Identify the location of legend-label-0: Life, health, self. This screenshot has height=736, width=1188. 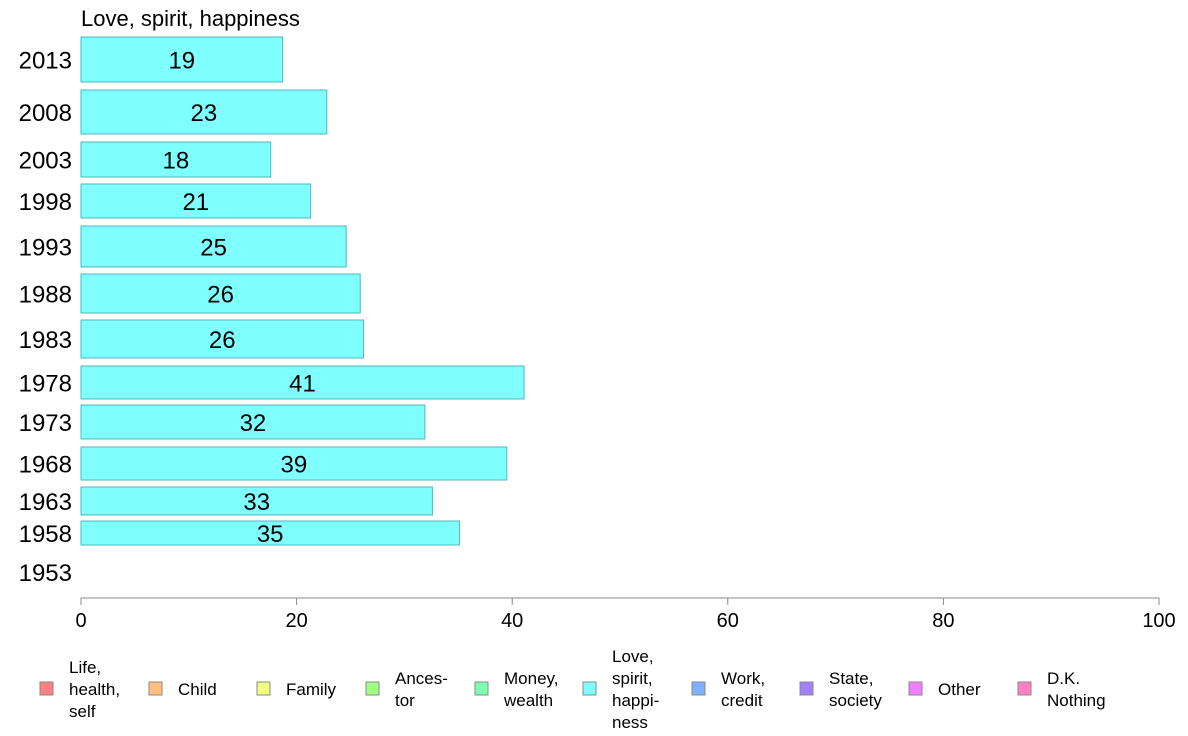
(94, 689).